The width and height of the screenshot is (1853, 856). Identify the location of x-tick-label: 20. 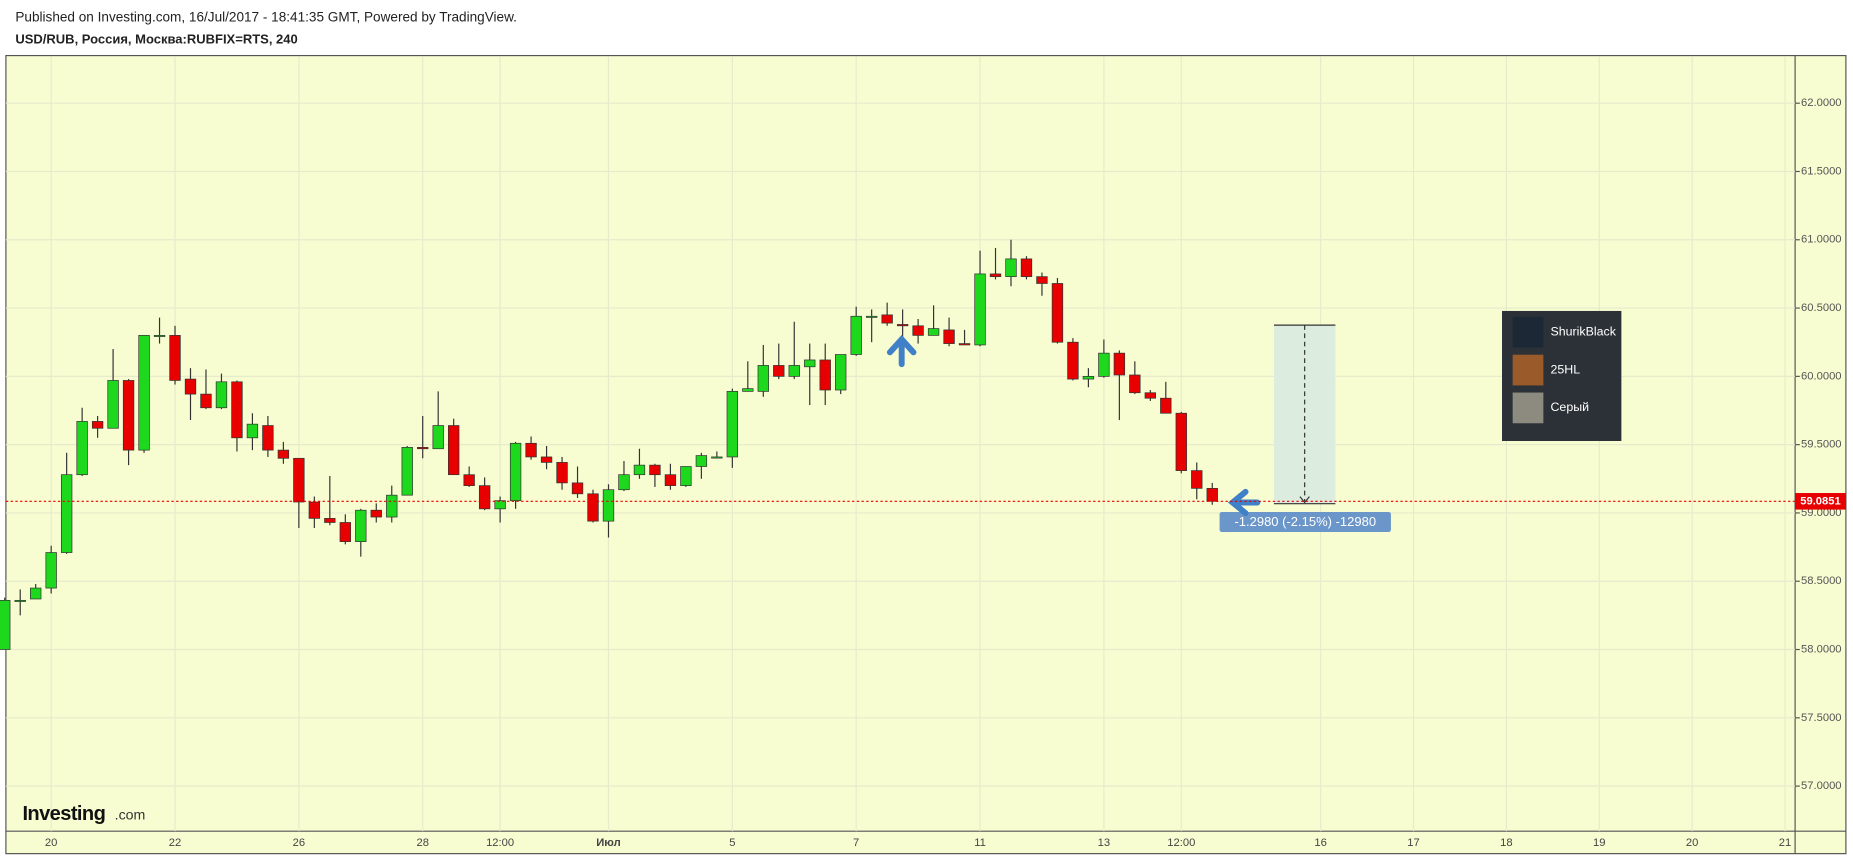
(1692, 843).